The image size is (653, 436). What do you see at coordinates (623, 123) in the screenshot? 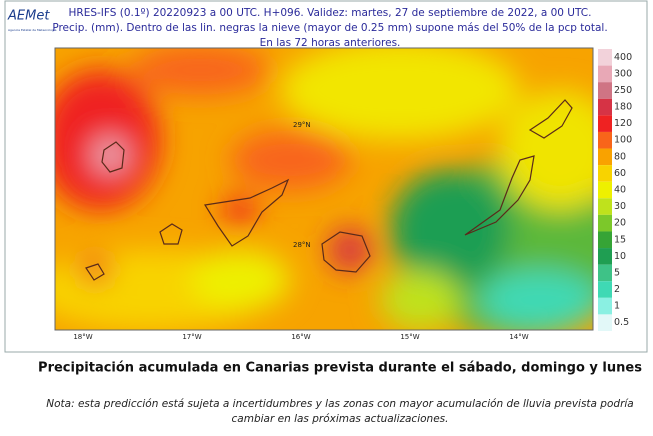
I see `legend-label: 120` at bounding box center [623, 123].